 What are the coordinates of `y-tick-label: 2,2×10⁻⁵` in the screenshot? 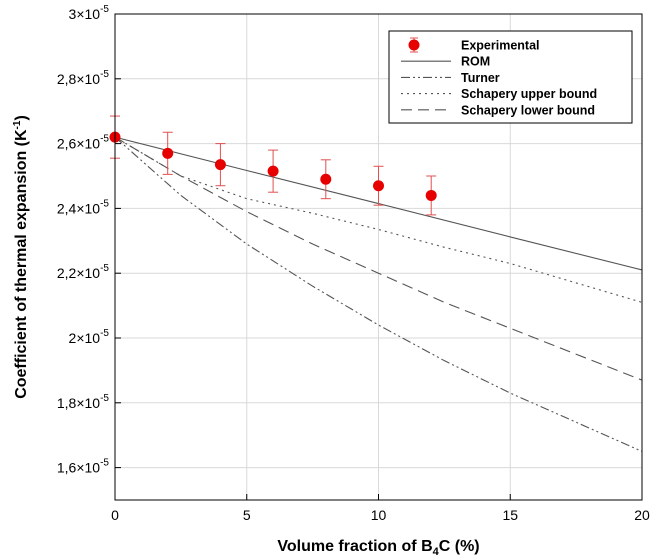 It's located at (83, 272).